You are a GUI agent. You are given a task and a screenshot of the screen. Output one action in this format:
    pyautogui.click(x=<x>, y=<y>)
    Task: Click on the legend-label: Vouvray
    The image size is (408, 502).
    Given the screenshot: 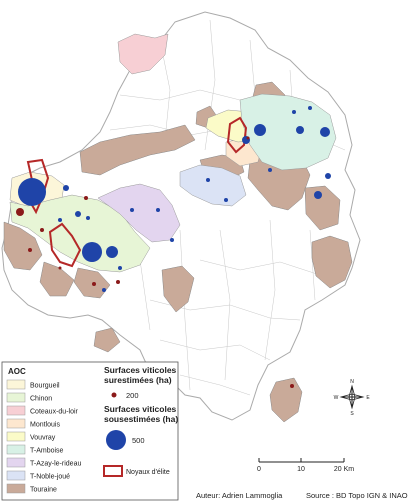 What is the action you would take?
    pyautogui.click(x=43, y=438)
    